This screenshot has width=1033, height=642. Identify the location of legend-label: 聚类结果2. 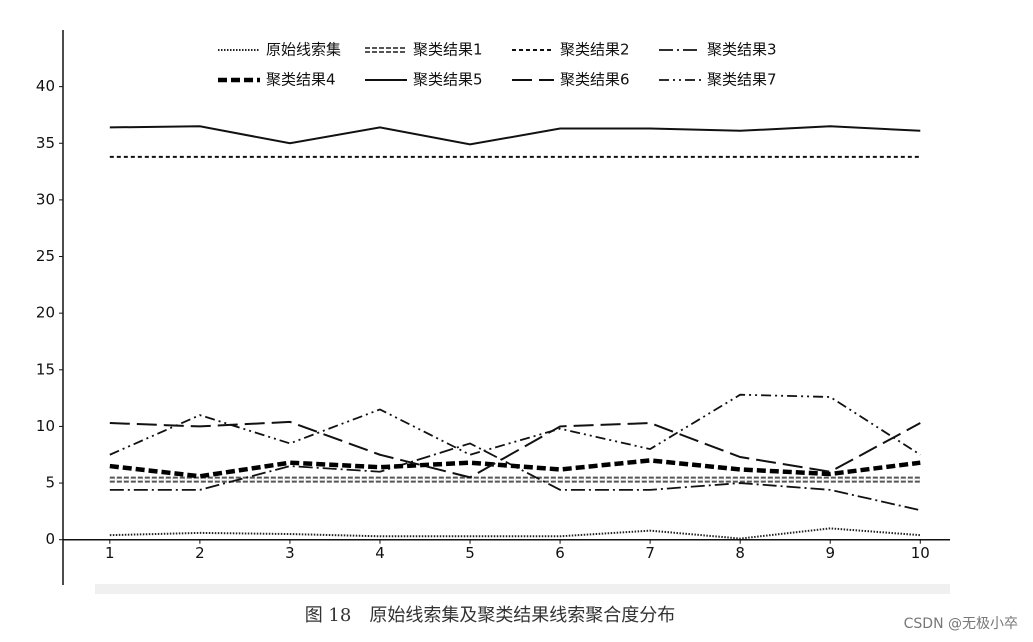
(595, 50).